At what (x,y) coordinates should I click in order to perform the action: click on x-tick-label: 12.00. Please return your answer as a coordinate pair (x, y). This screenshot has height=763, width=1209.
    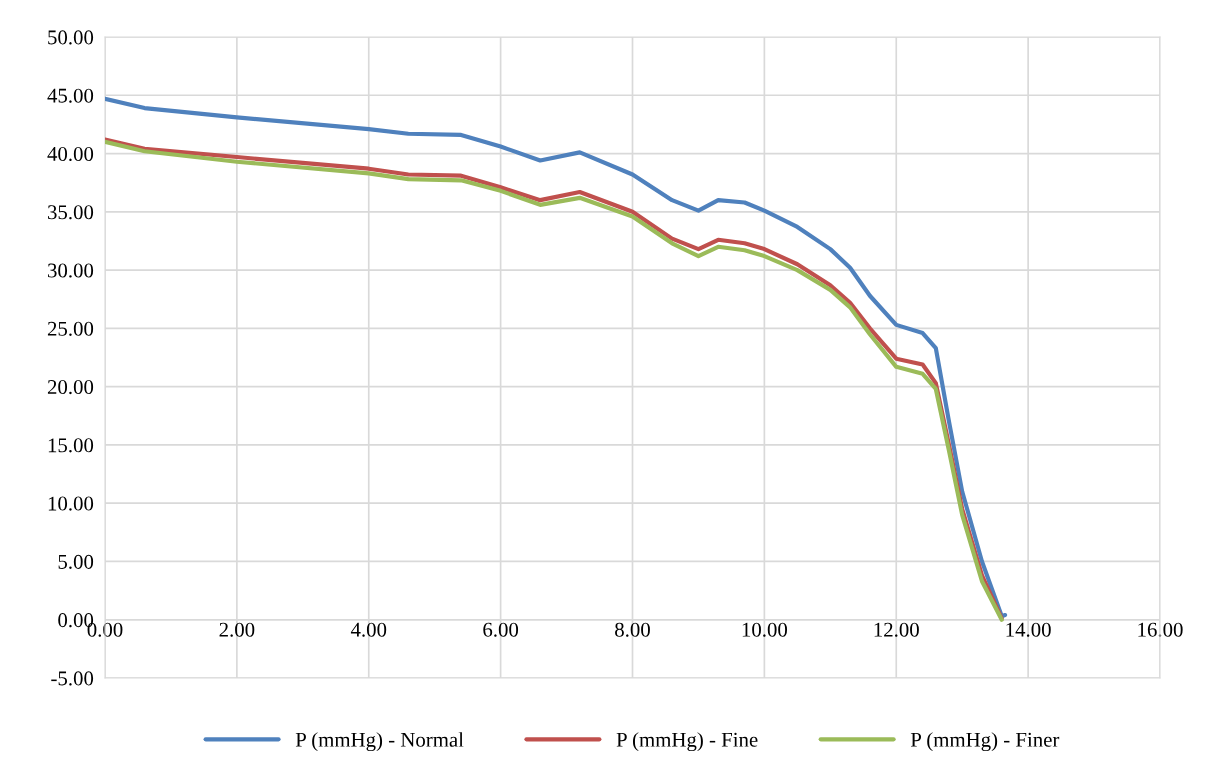
    Looking at the image, I should click on (896, 629).